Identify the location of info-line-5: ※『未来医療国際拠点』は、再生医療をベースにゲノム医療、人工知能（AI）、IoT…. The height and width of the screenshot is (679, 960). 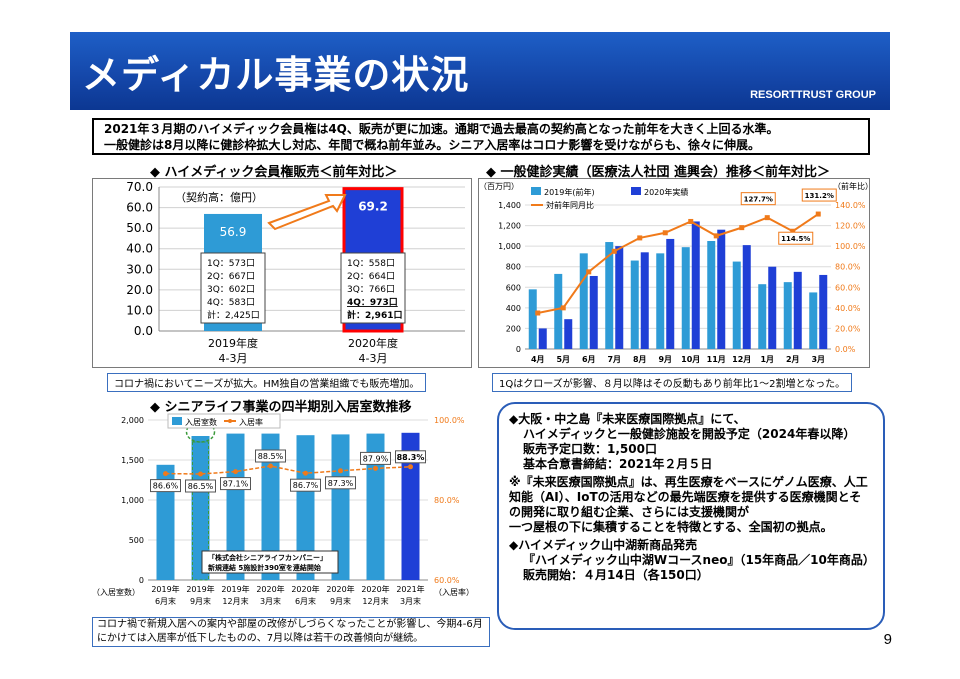
(688, 497).